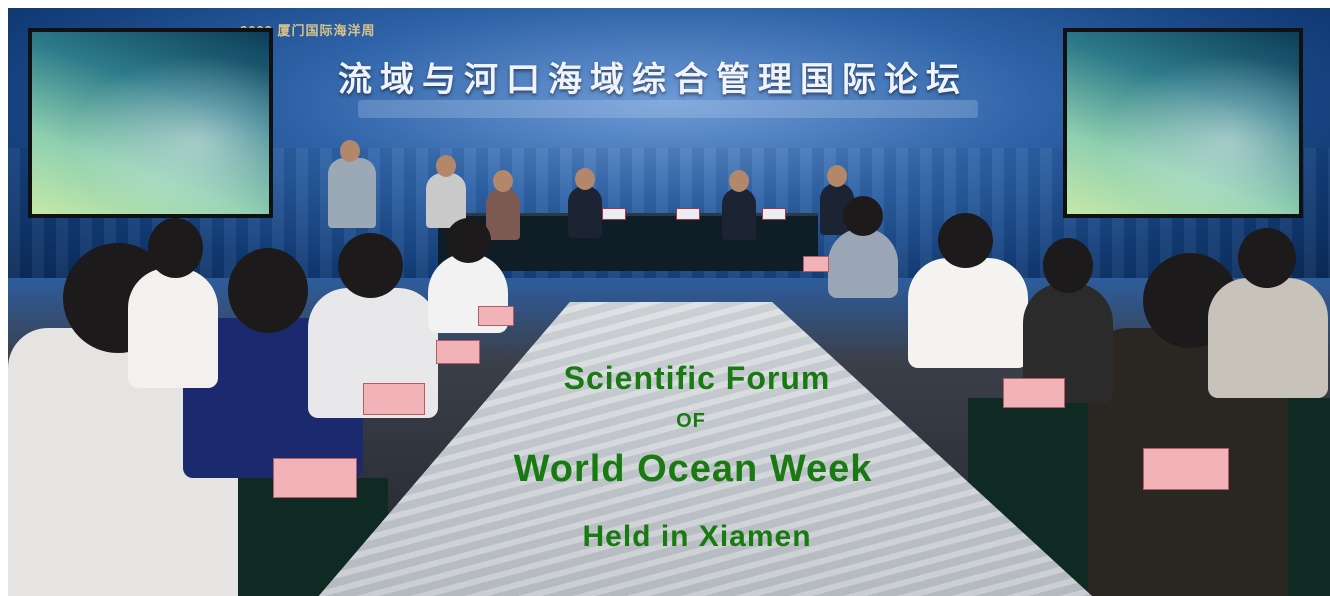 The height and width of the screenshot is (596, 1330). What do you see at coordinates (653, 80) in the screenshot?
I see `banner-title: 流域与河口海域综合管理国际论坛` at bounding box center [653, 80].